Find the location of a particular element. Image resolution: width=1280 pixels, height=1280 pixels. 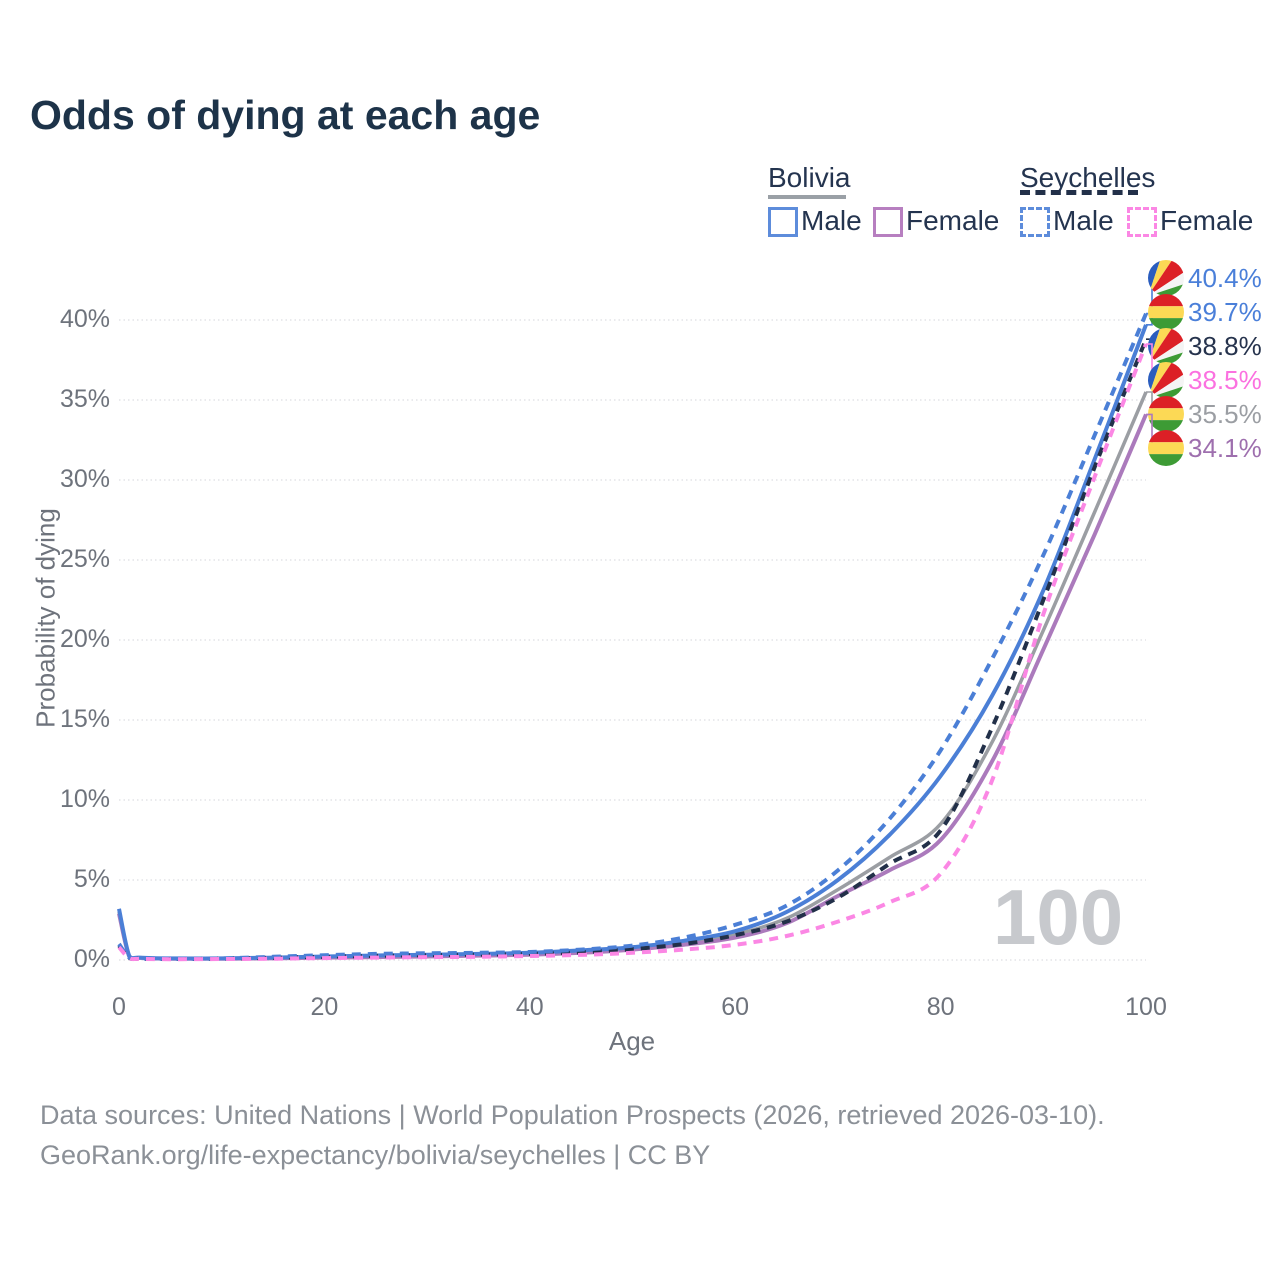

end-value-bolivia-both: 35.5% is located at coordinates (1225, 414).